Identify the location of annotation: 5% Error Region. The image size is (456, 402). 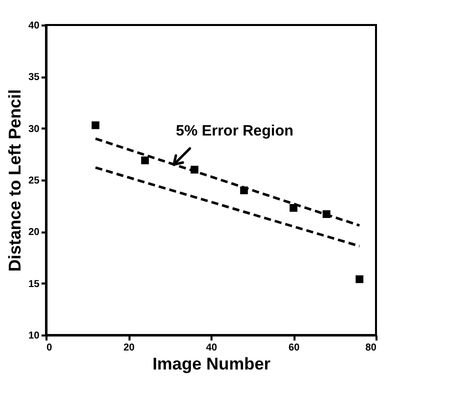
(235, 131).